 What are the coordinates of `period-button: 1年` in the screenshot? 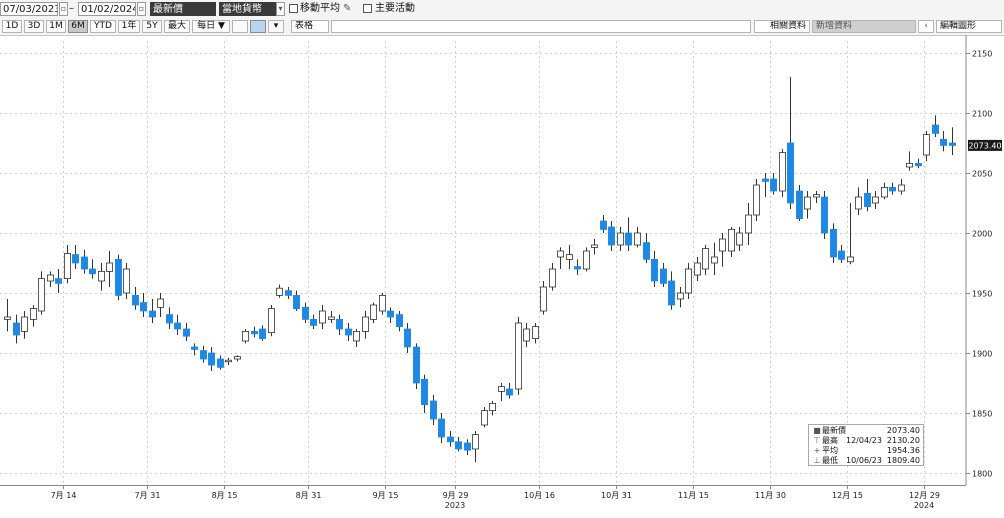 It's located at (129, 26).